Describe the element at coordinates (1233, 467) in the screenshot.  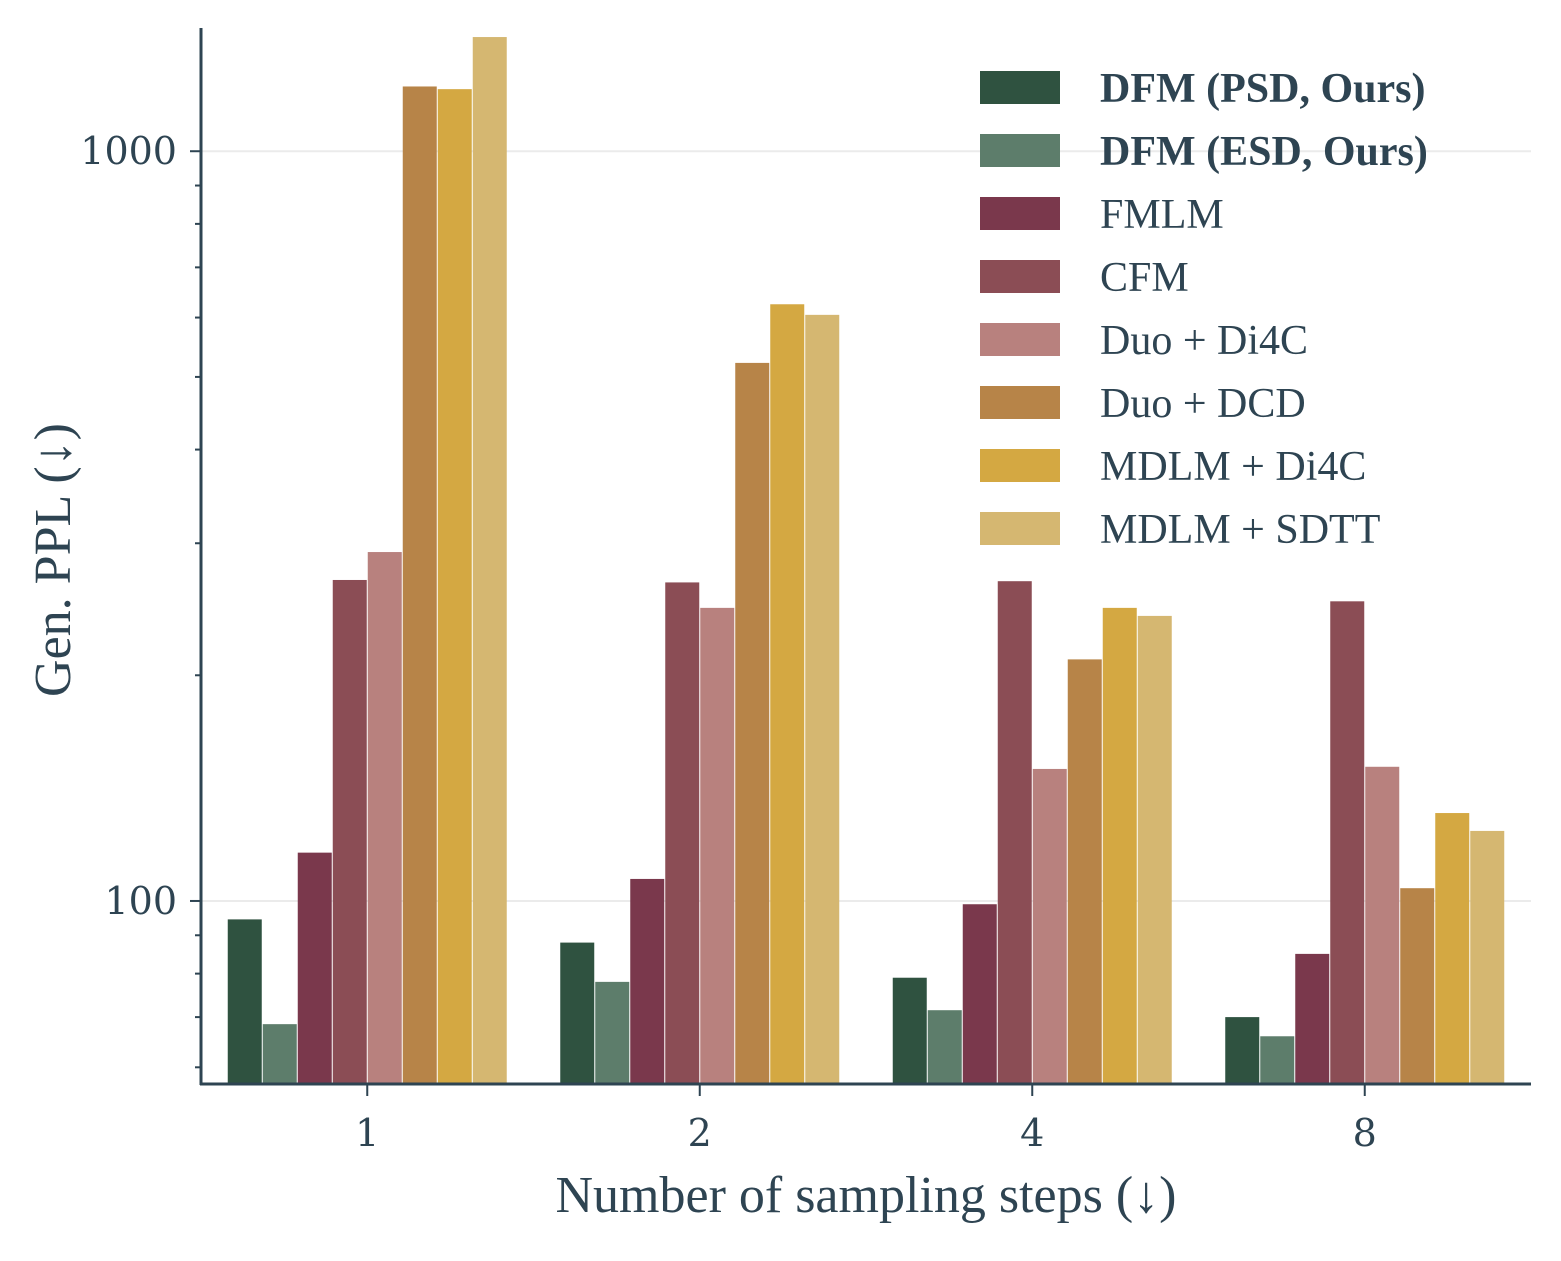
I see `legend-label: MDLM + Di4C` at that location.